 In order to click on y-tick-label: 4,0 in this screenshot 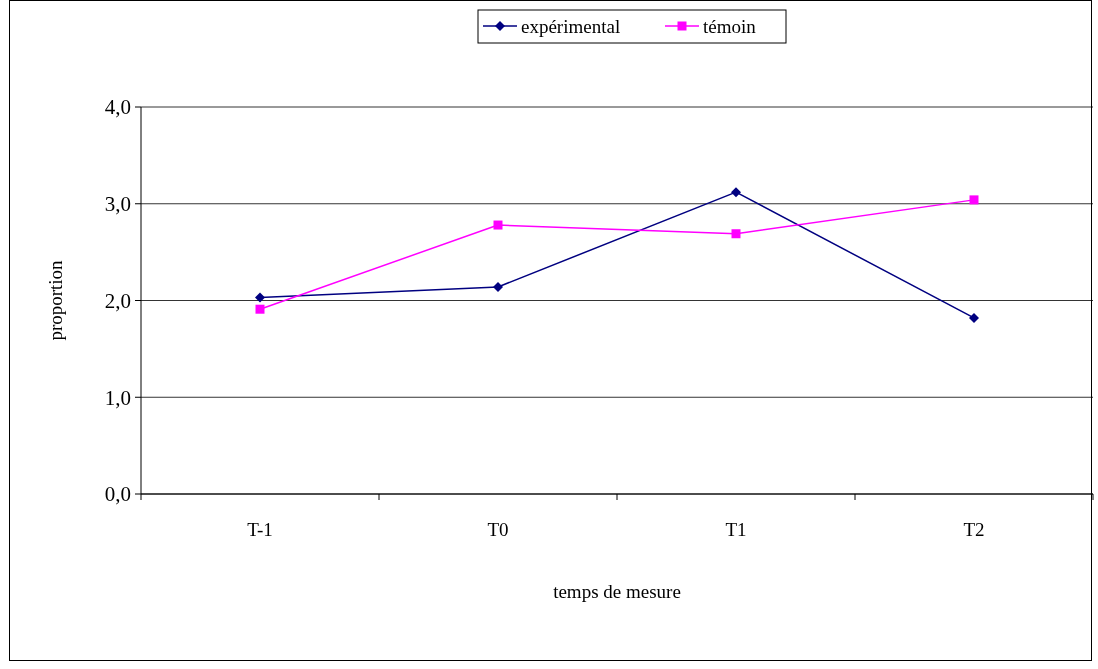, I will do `click(117, 107)`.